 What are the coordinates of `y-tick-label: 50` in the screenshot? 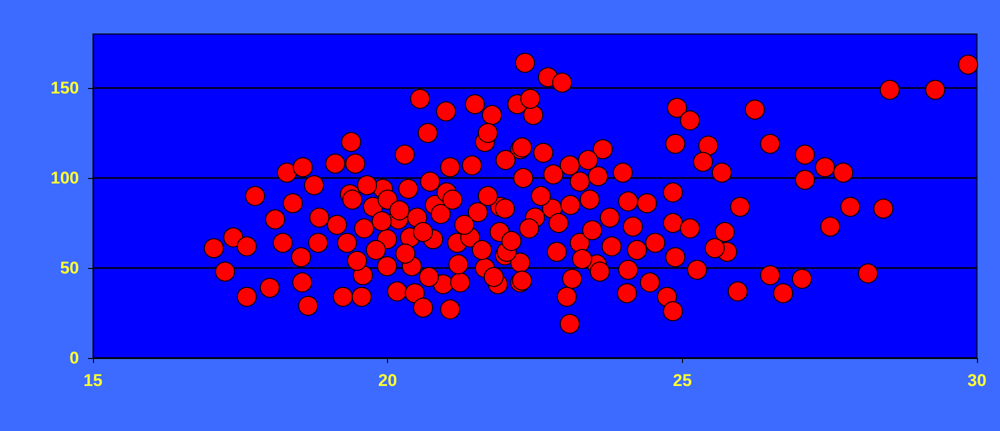 It's located at (69, 268).